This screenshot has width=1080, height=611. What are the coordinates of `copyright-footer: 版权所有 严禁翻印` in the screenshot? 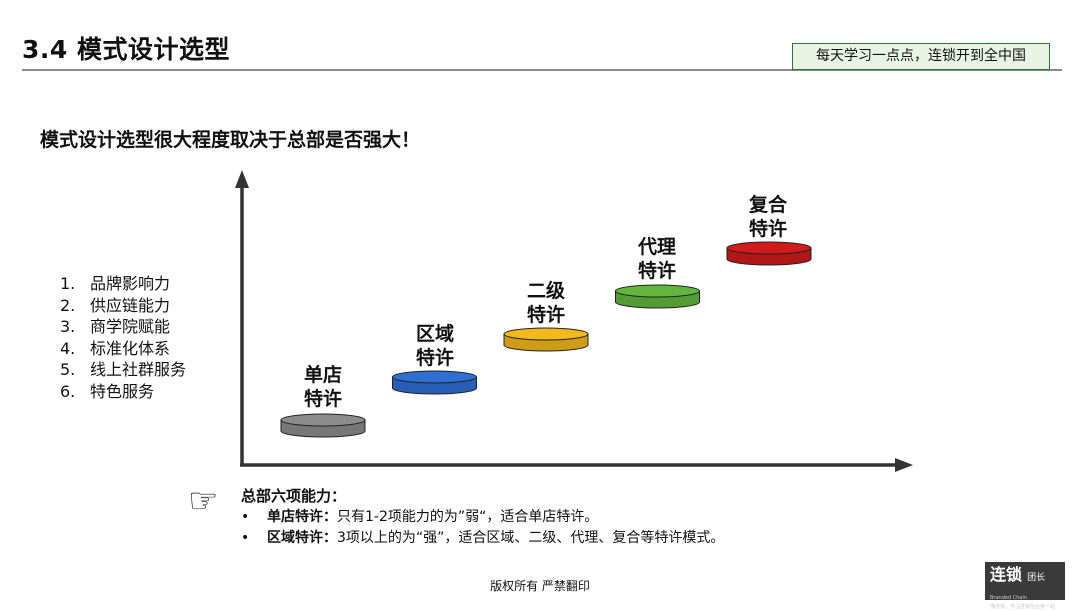 It's located at (540, 586).